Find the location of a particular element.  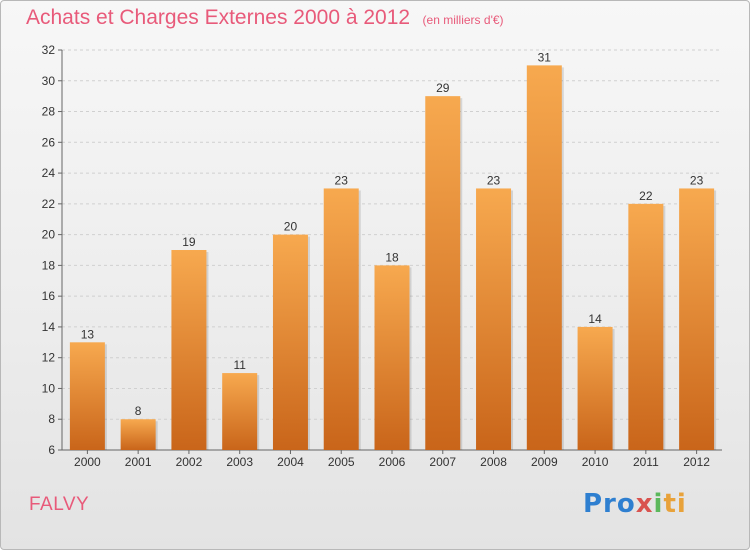

data-label: 29 is located at coordinates (443, 88).